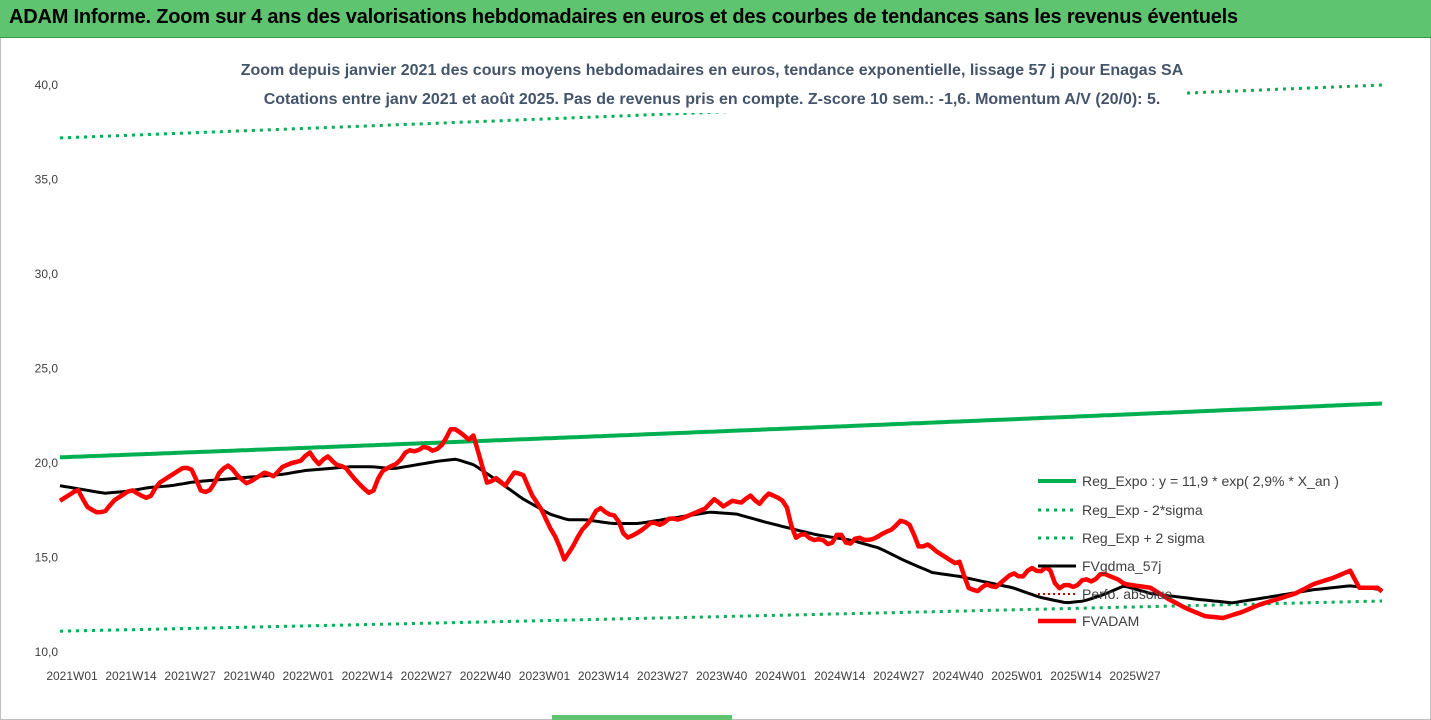 This screenshot has width=1431, height=720. I want to click on x-tick-label: 2022W40, so click(486, 676).